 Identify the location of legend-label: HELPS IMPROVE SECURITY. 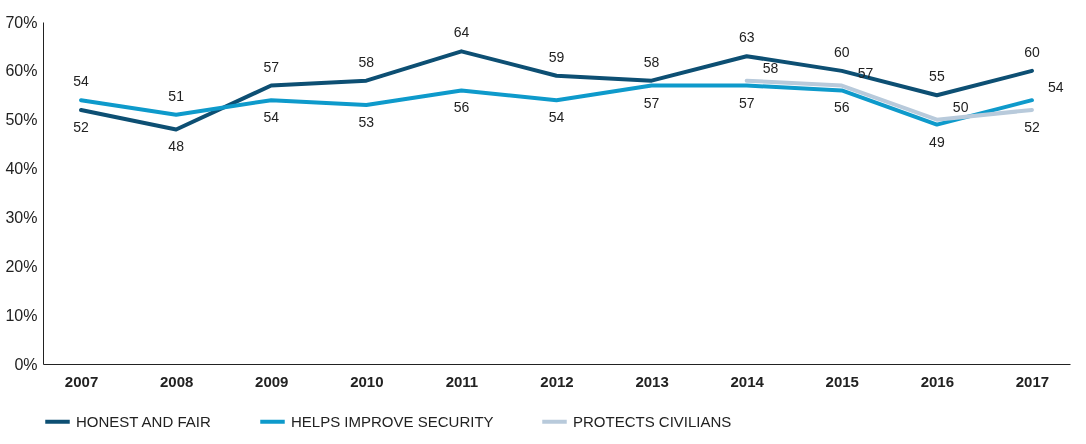
(392, 421).